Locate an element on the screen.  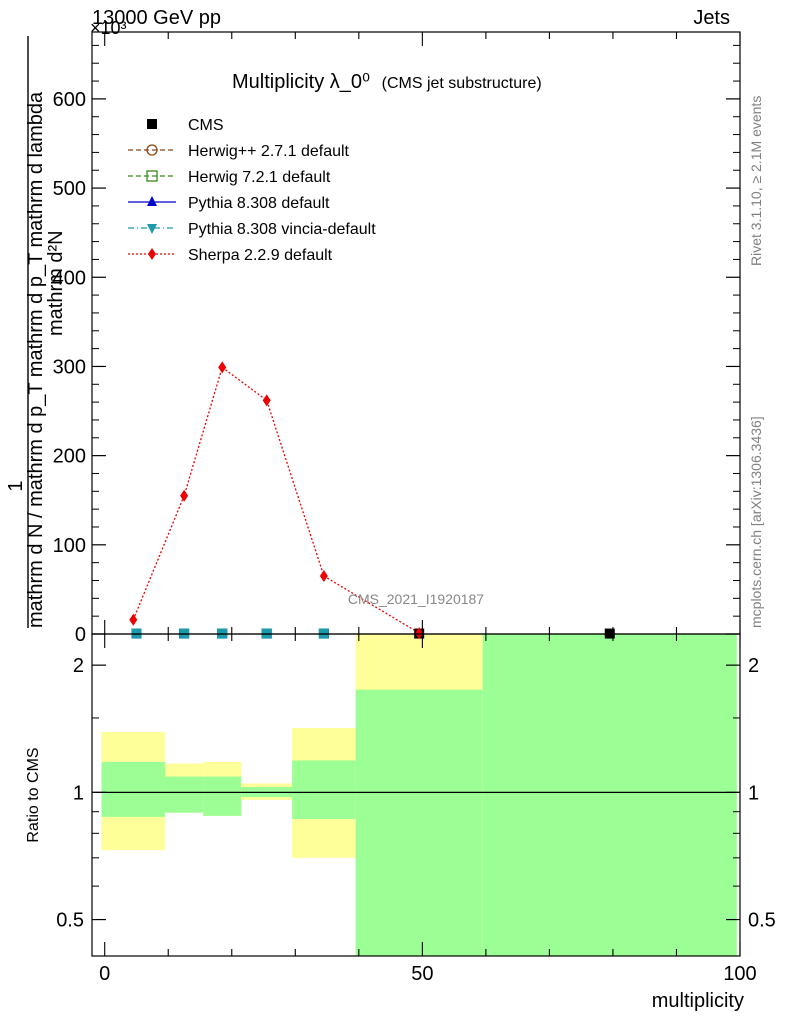
legend-item-pythia-8-308-vincia-default: Pythia 8.308 vincia-default is located at coordinates (252, 229).